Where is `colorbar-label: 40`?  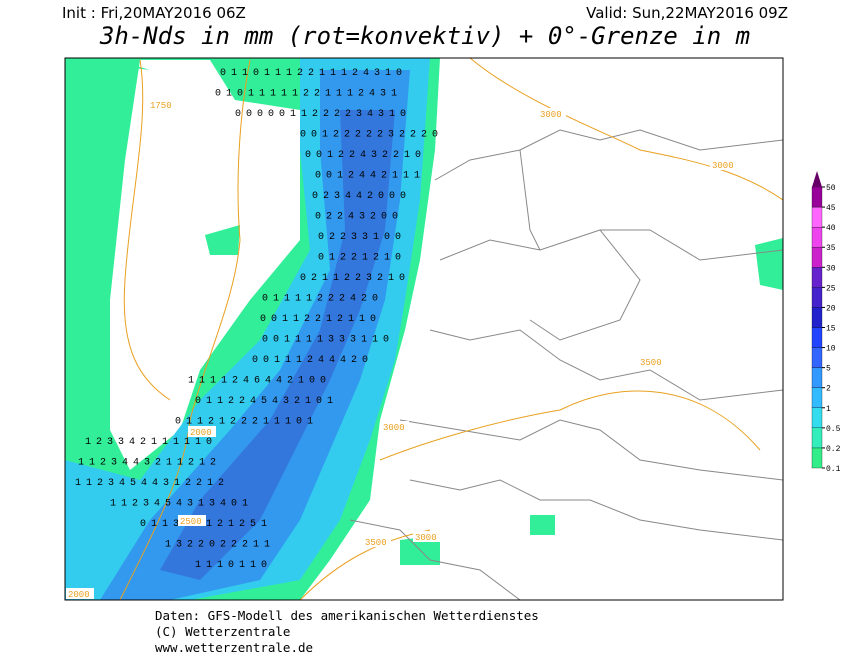
colorbar-label: 40 is located at coordinates (831, 228).